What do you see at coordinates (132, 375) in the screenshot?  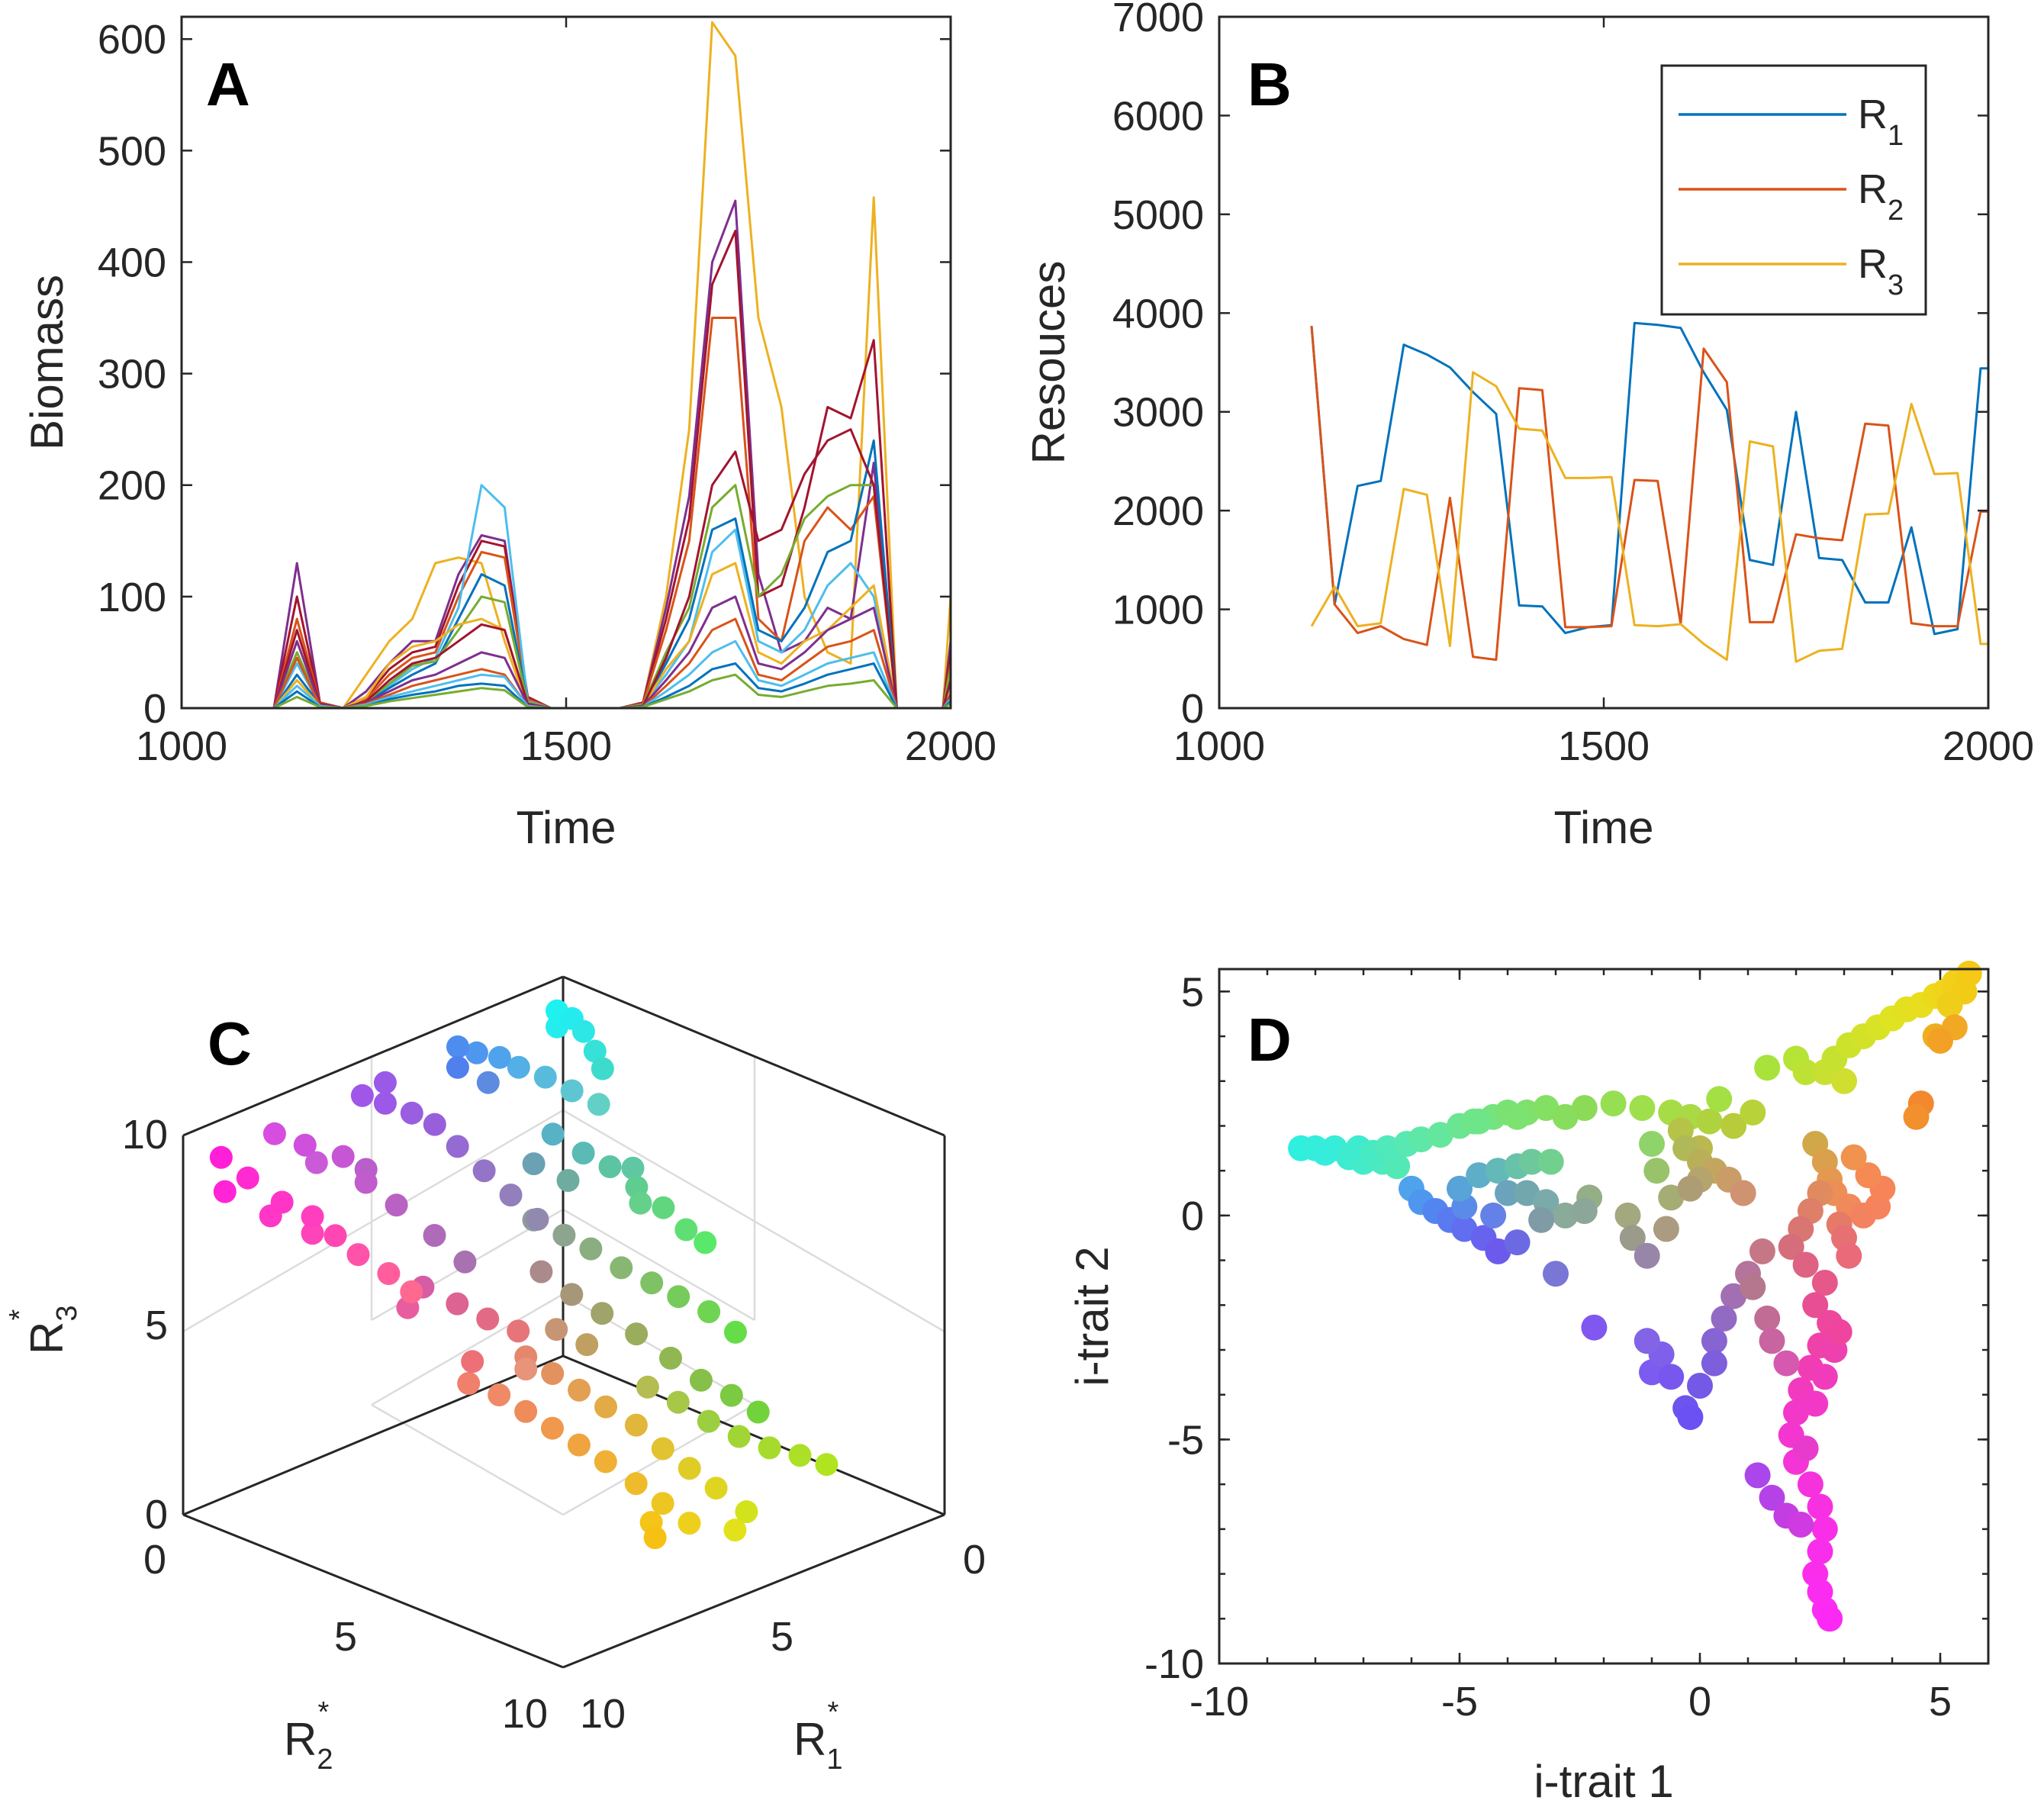 I see `panel-a-y-tick-label: 300` at bounding box center [132, 375].